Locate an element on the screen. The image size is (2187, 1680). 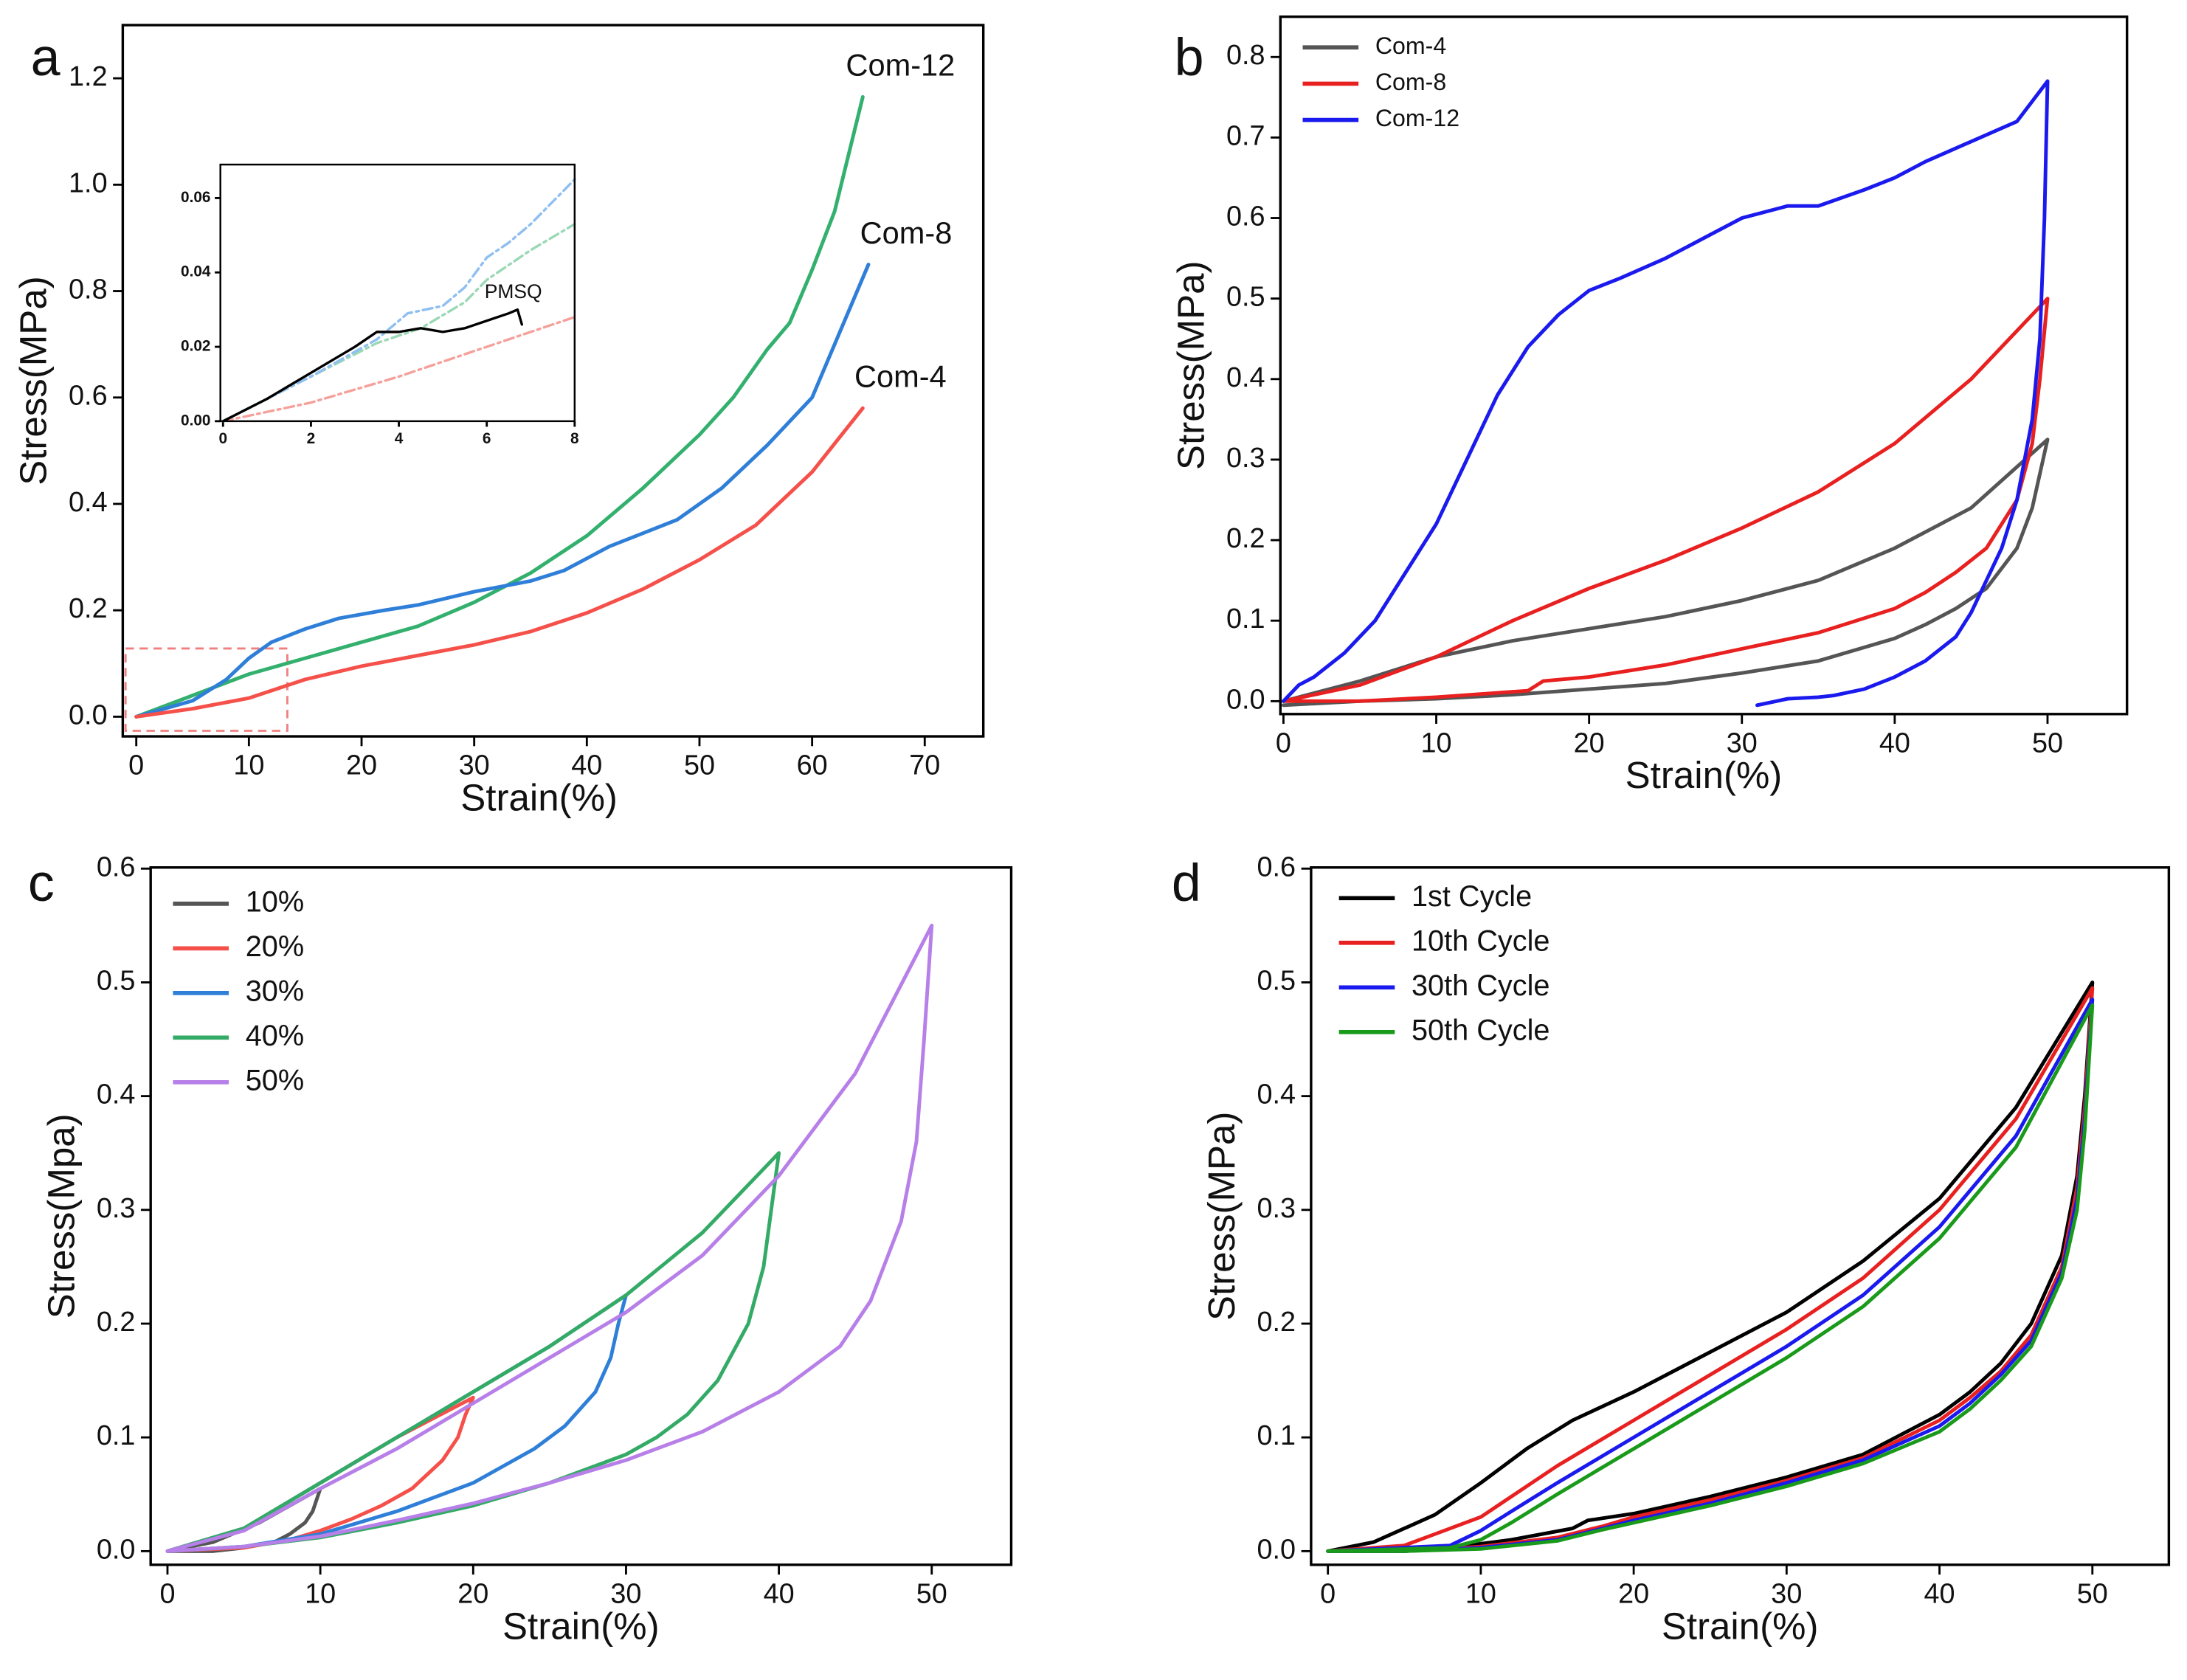
inset-background is located at coordinates (397, 293).